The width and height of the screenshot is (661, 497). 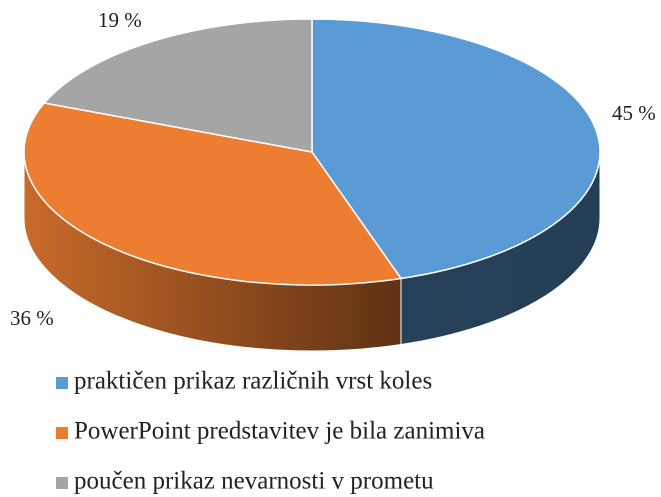 I want to click on legend-label: poučen prikaz nevarnosti v prometu, so click(x=254, y=481).